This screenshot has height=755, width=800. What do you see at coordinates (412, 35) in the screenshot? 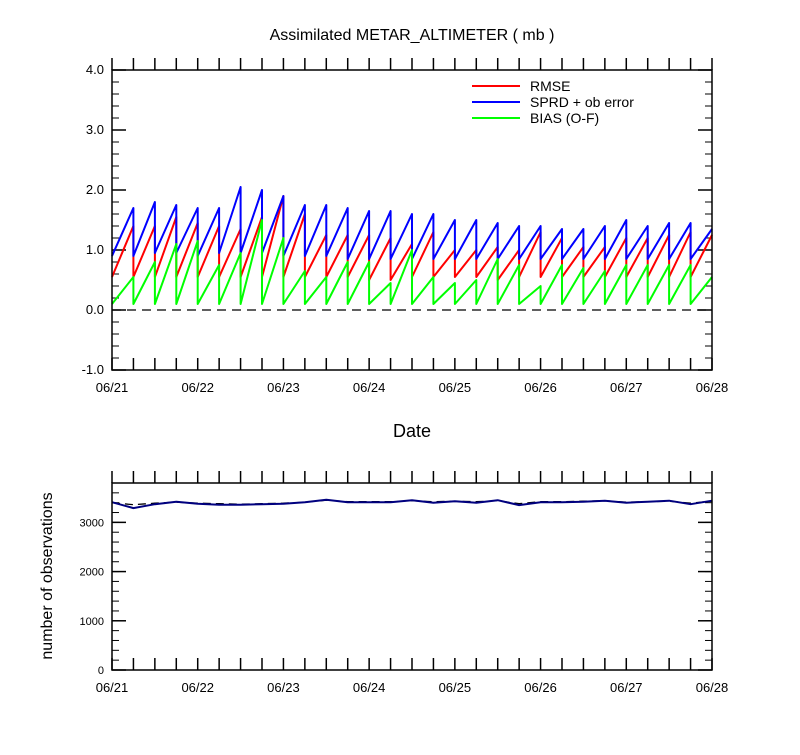
I see `chart-title: Assimilated METAR_ALTIMETER ( mb )` at bounding box center [412, 35].